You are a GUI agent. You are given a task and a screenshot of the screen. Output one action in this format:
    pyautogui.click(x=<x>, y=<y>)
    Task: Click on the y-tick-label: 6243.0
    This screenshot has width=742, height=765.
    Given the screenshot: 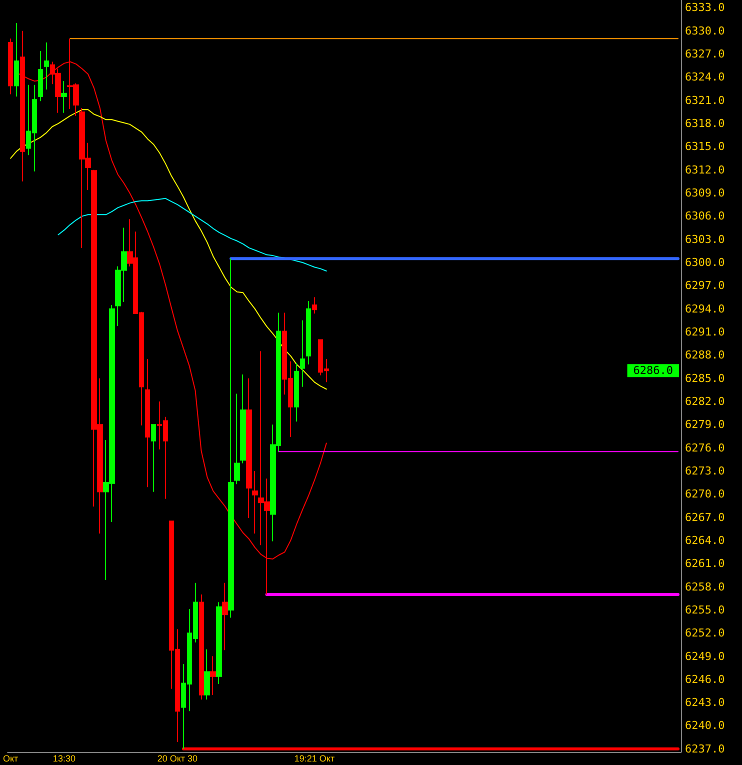 What is the action you would take?
    pyautogui.click(x=705, y=703)
    